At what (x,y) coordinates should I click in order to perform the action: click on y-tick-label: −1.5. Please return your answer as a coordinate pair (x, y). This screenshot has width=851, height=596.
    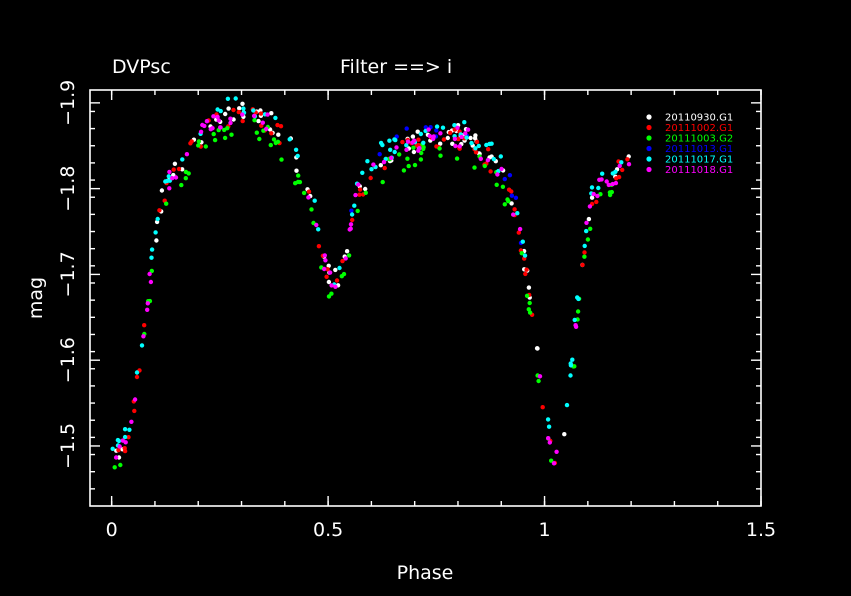
    Looking at the image, I should click on (68, 446).